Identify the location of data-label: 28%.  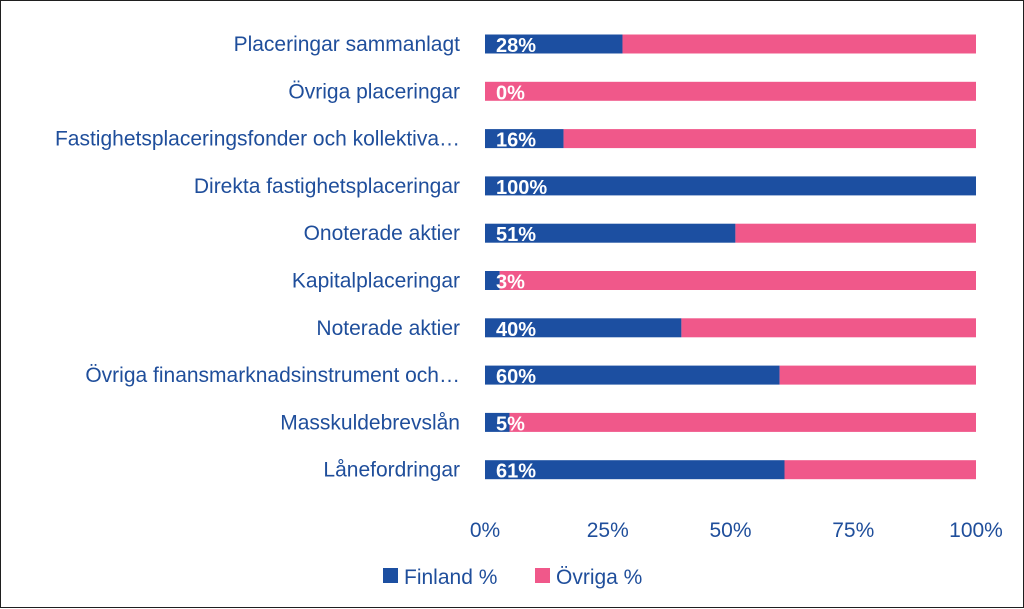
(516, 46).